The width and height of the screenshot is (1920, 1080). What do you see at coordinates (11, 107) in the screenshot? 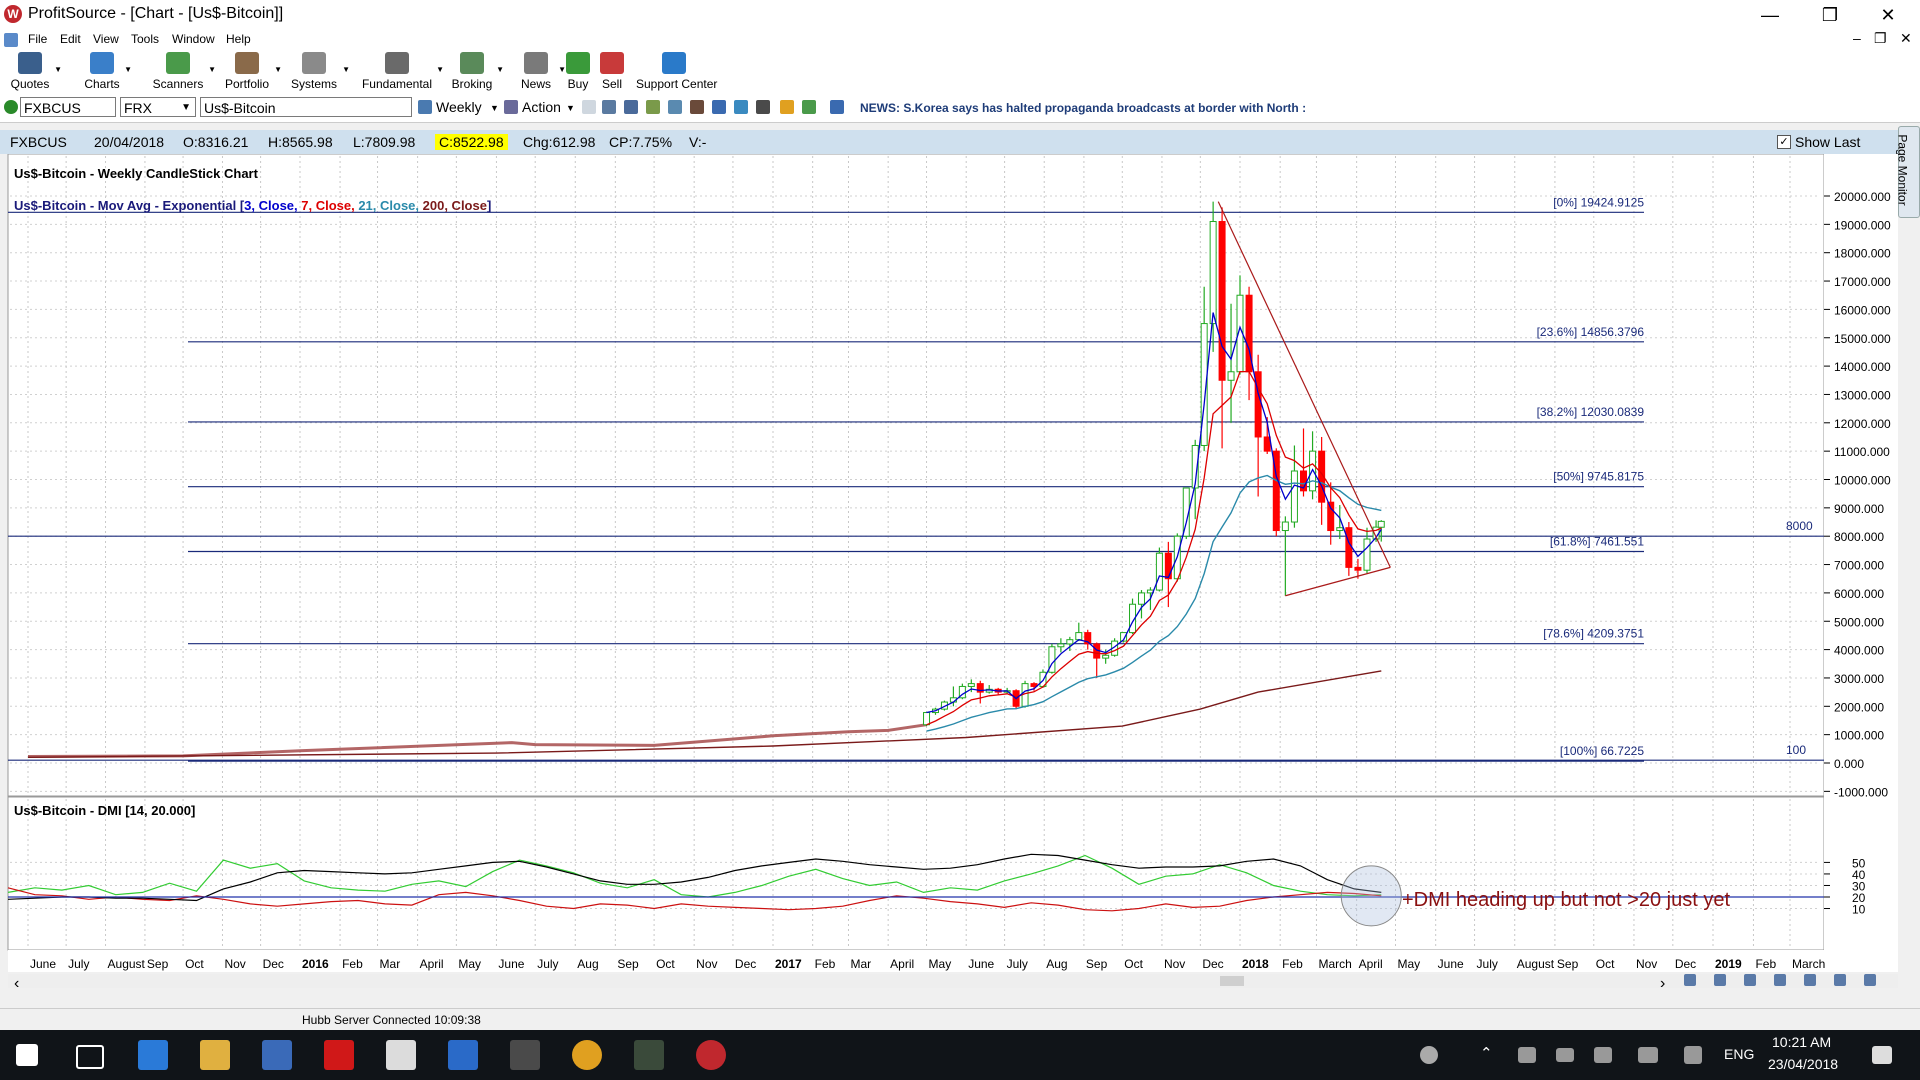
I see `go-icon` at bounding box center [11, 107].